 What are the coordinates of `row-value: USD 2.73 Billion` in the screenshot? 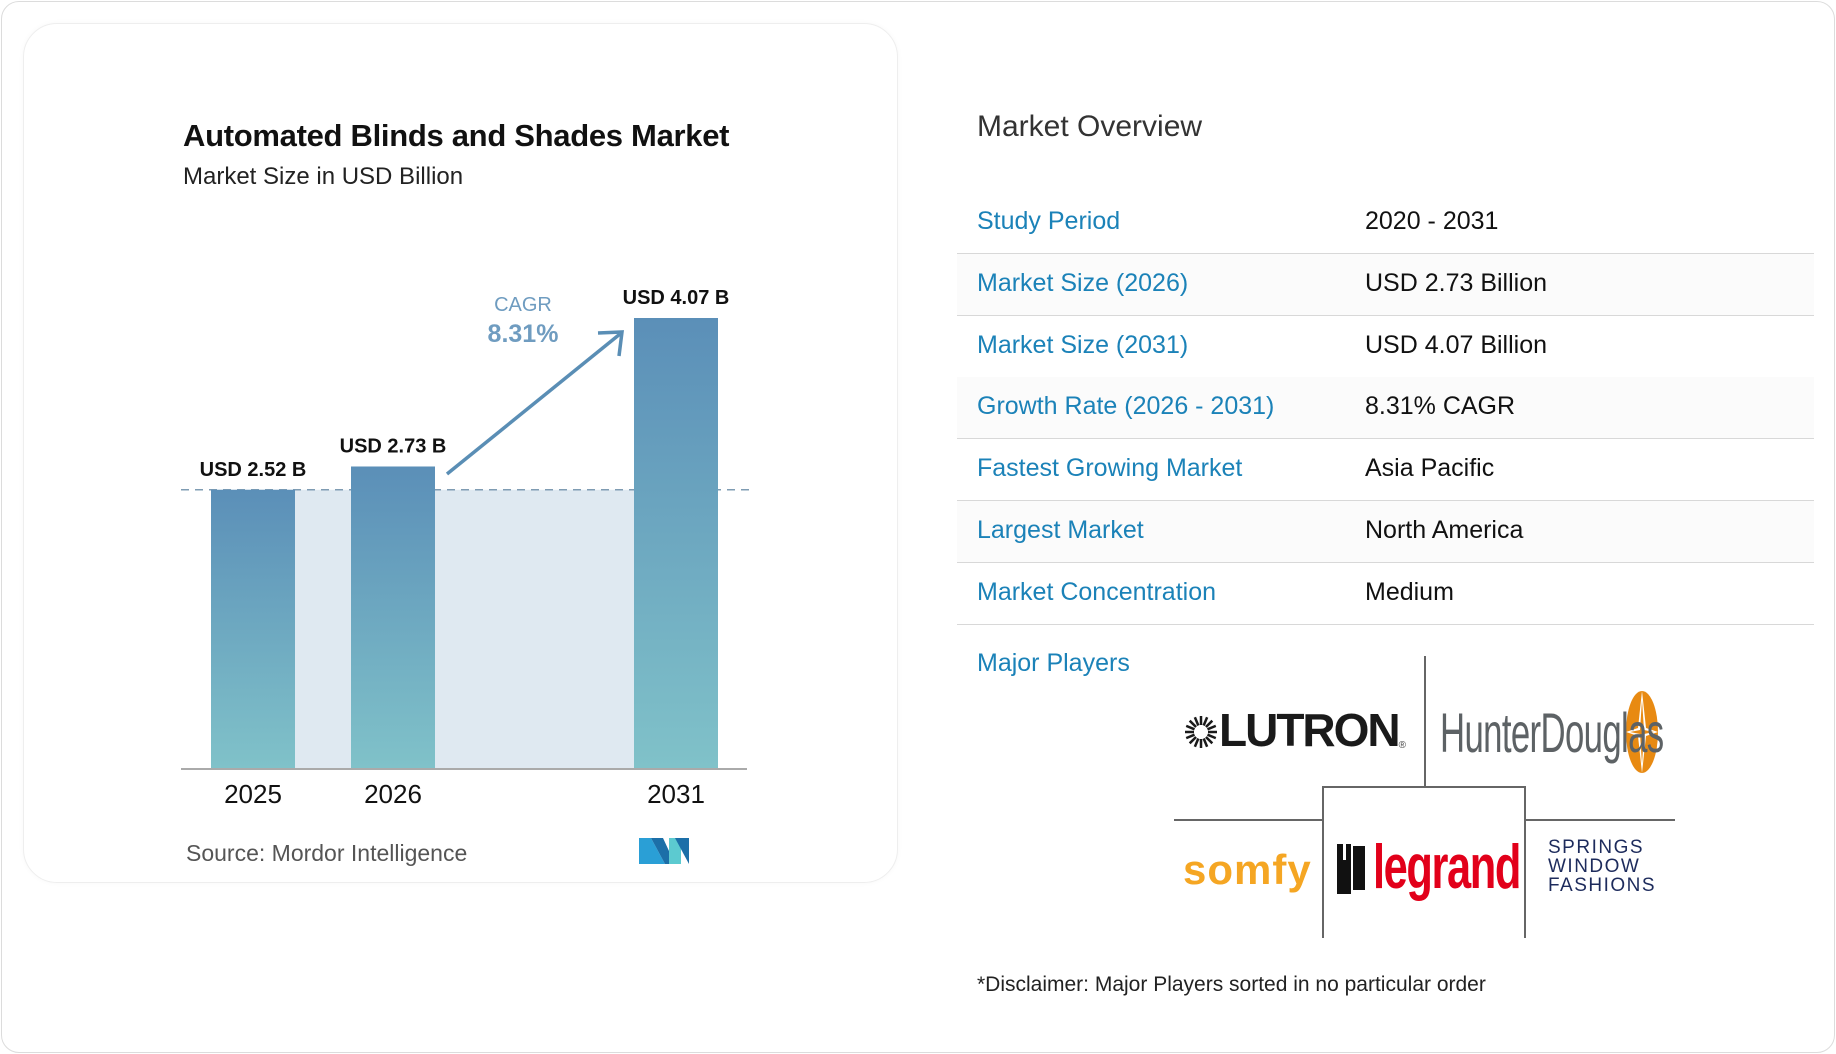 It's located at (1456, 283).